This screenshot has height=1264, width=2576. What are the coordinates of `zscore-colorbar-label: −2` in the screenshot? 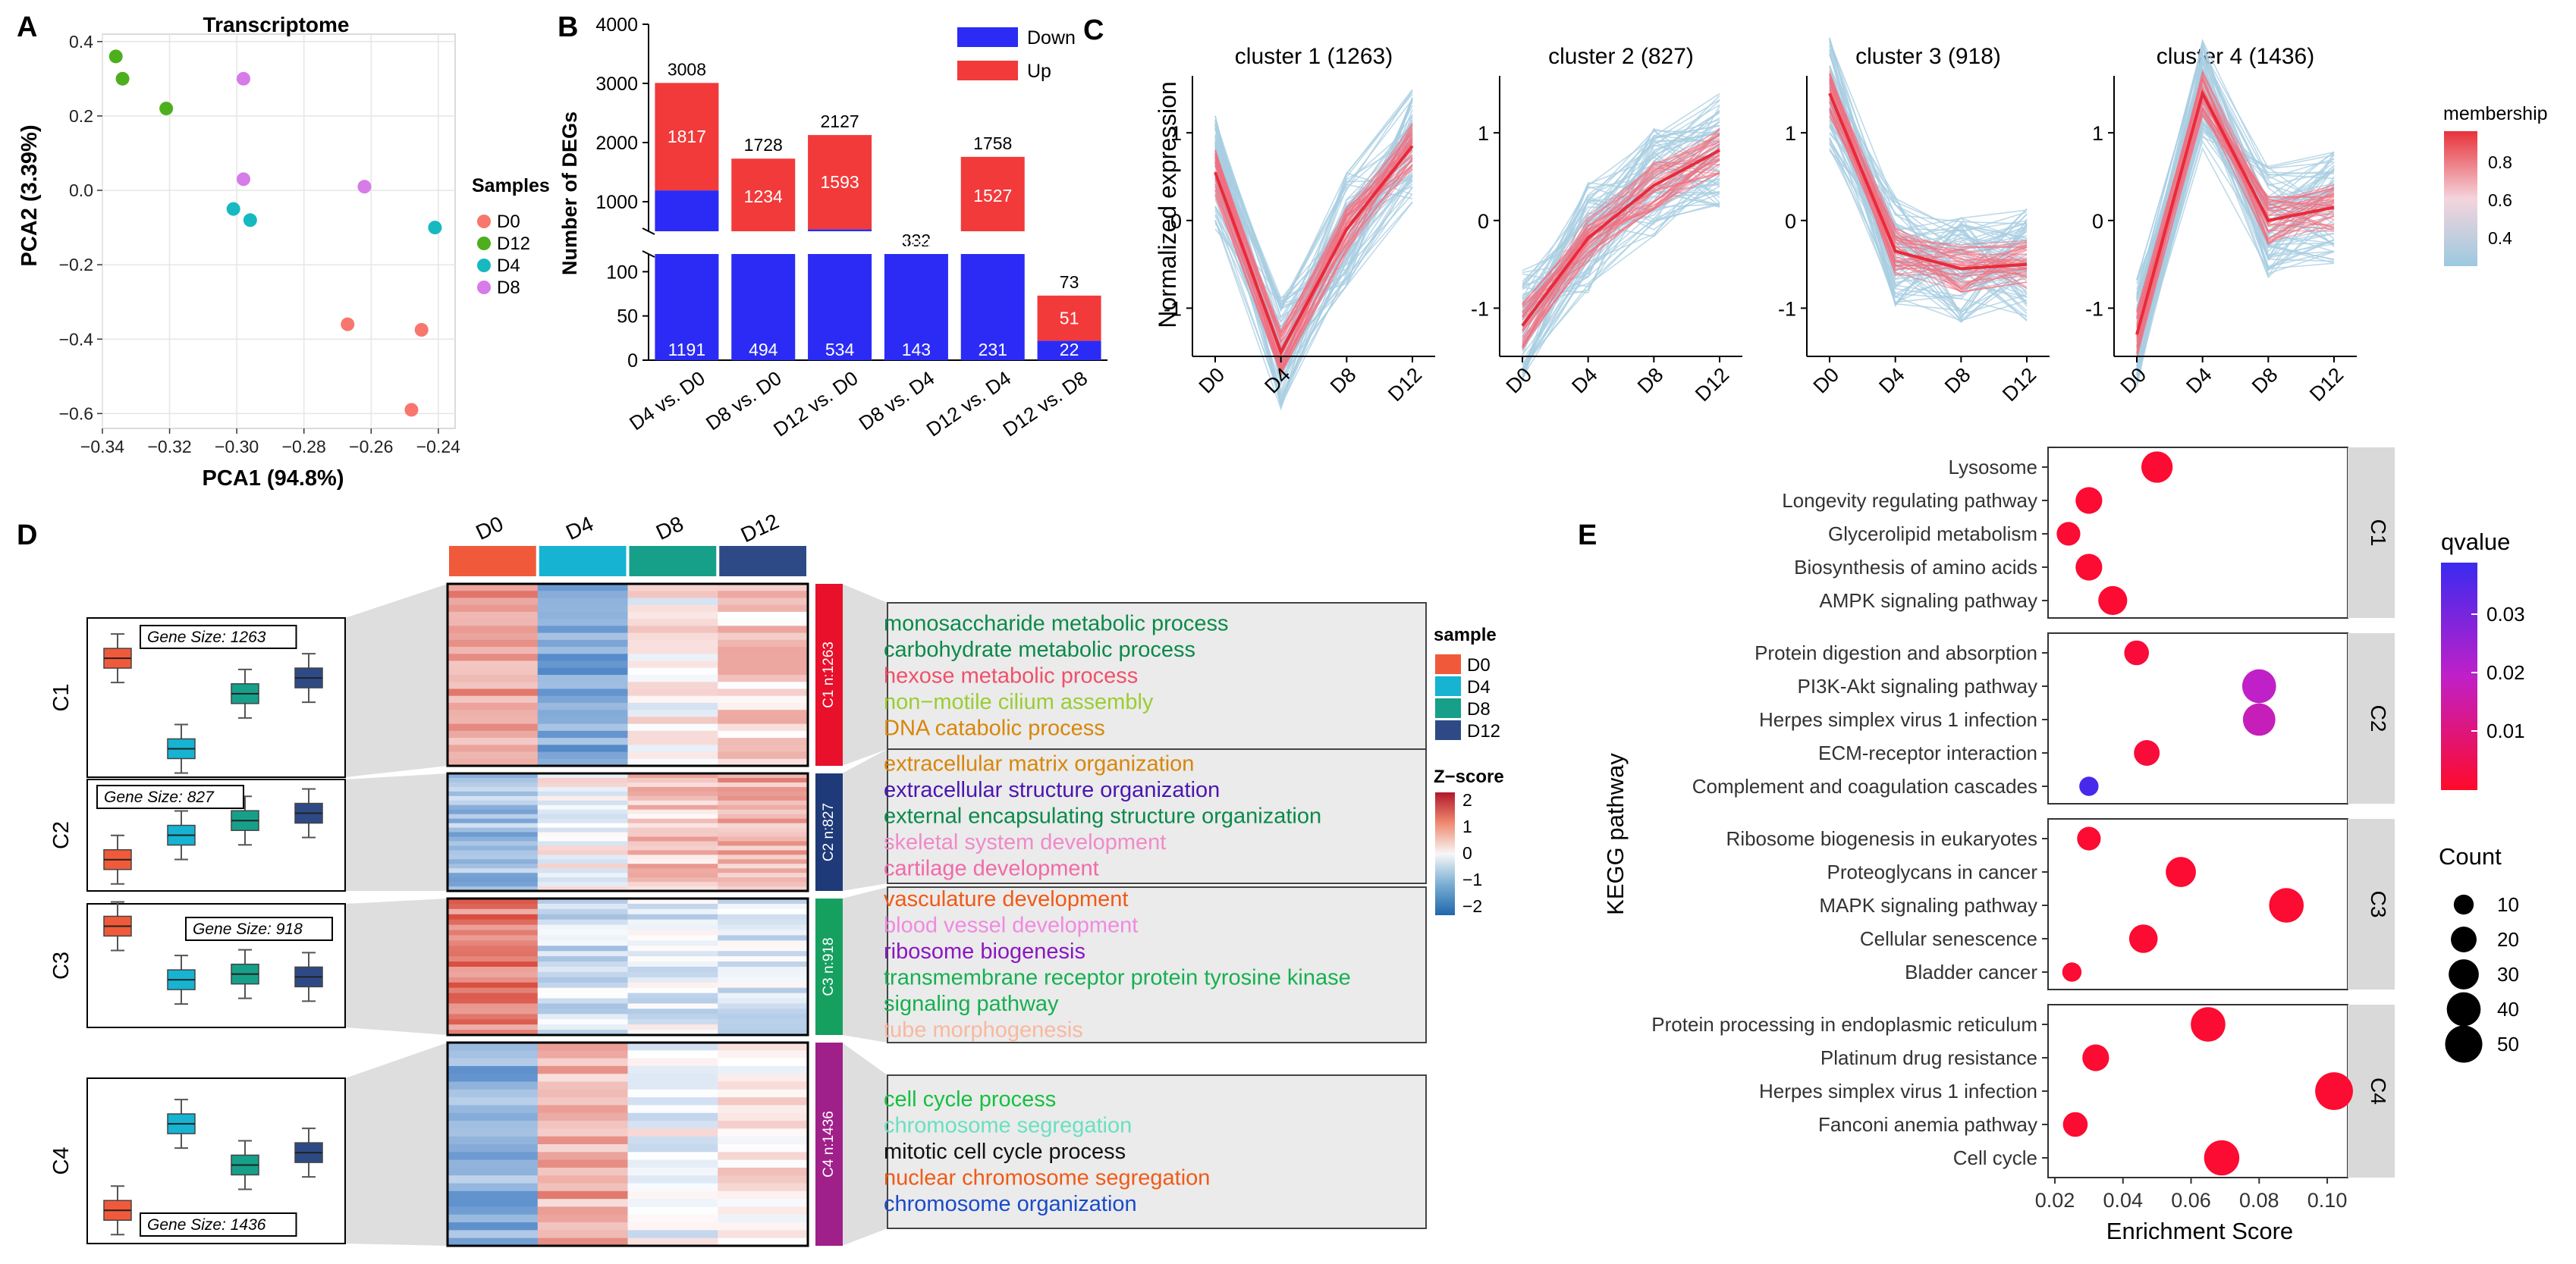 It's located at (1472, 906).